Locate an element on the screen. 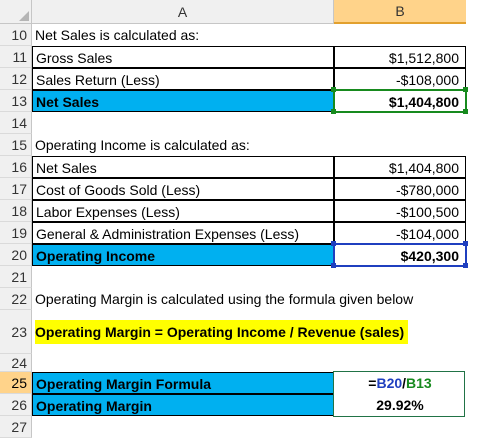  cell-b18: -$100,500 is located at coordinates (400, 211).